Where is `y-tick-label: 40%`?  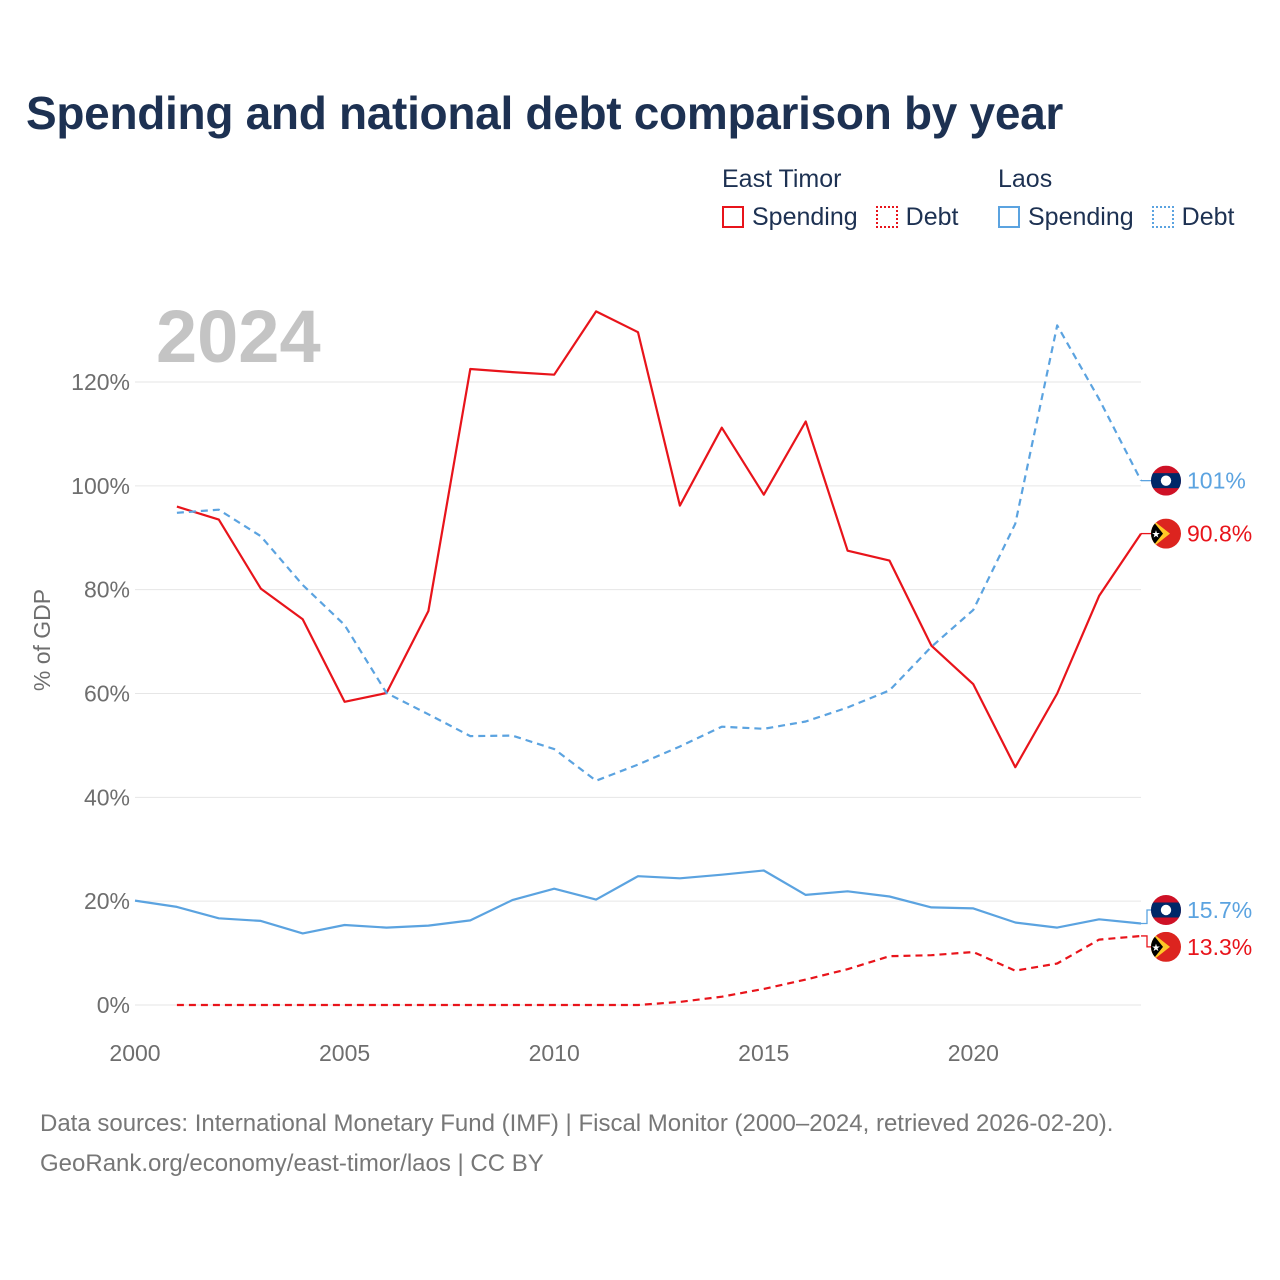
y-tick-label: 40% is located at coordinates (107, 797).